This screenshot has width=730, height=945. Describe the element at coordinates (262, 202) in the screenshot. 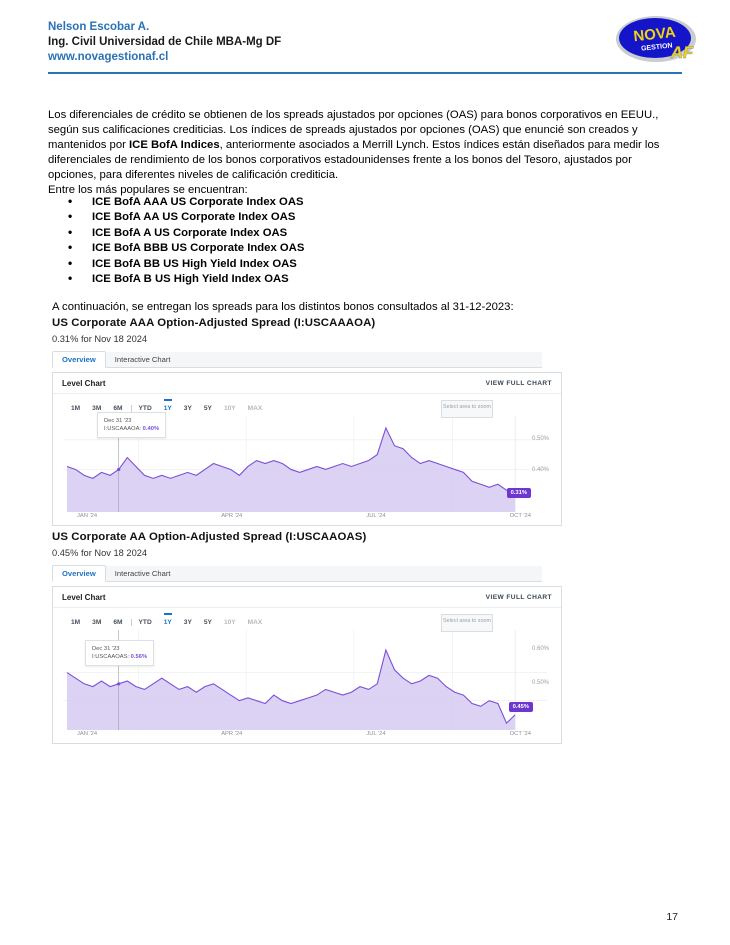

I see `list-item: ICE BofA AAA US Corporate Index OAS` at that location.